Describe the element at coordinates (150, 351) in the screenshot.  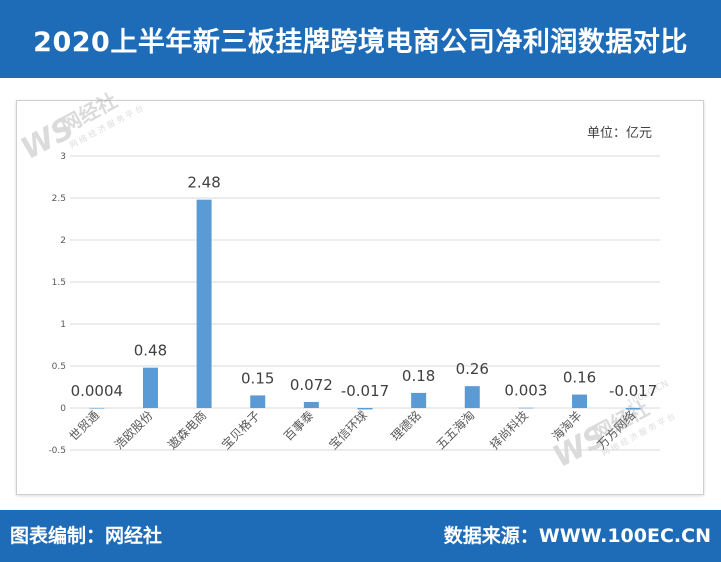
I see `data-label: 0.48` at that location.